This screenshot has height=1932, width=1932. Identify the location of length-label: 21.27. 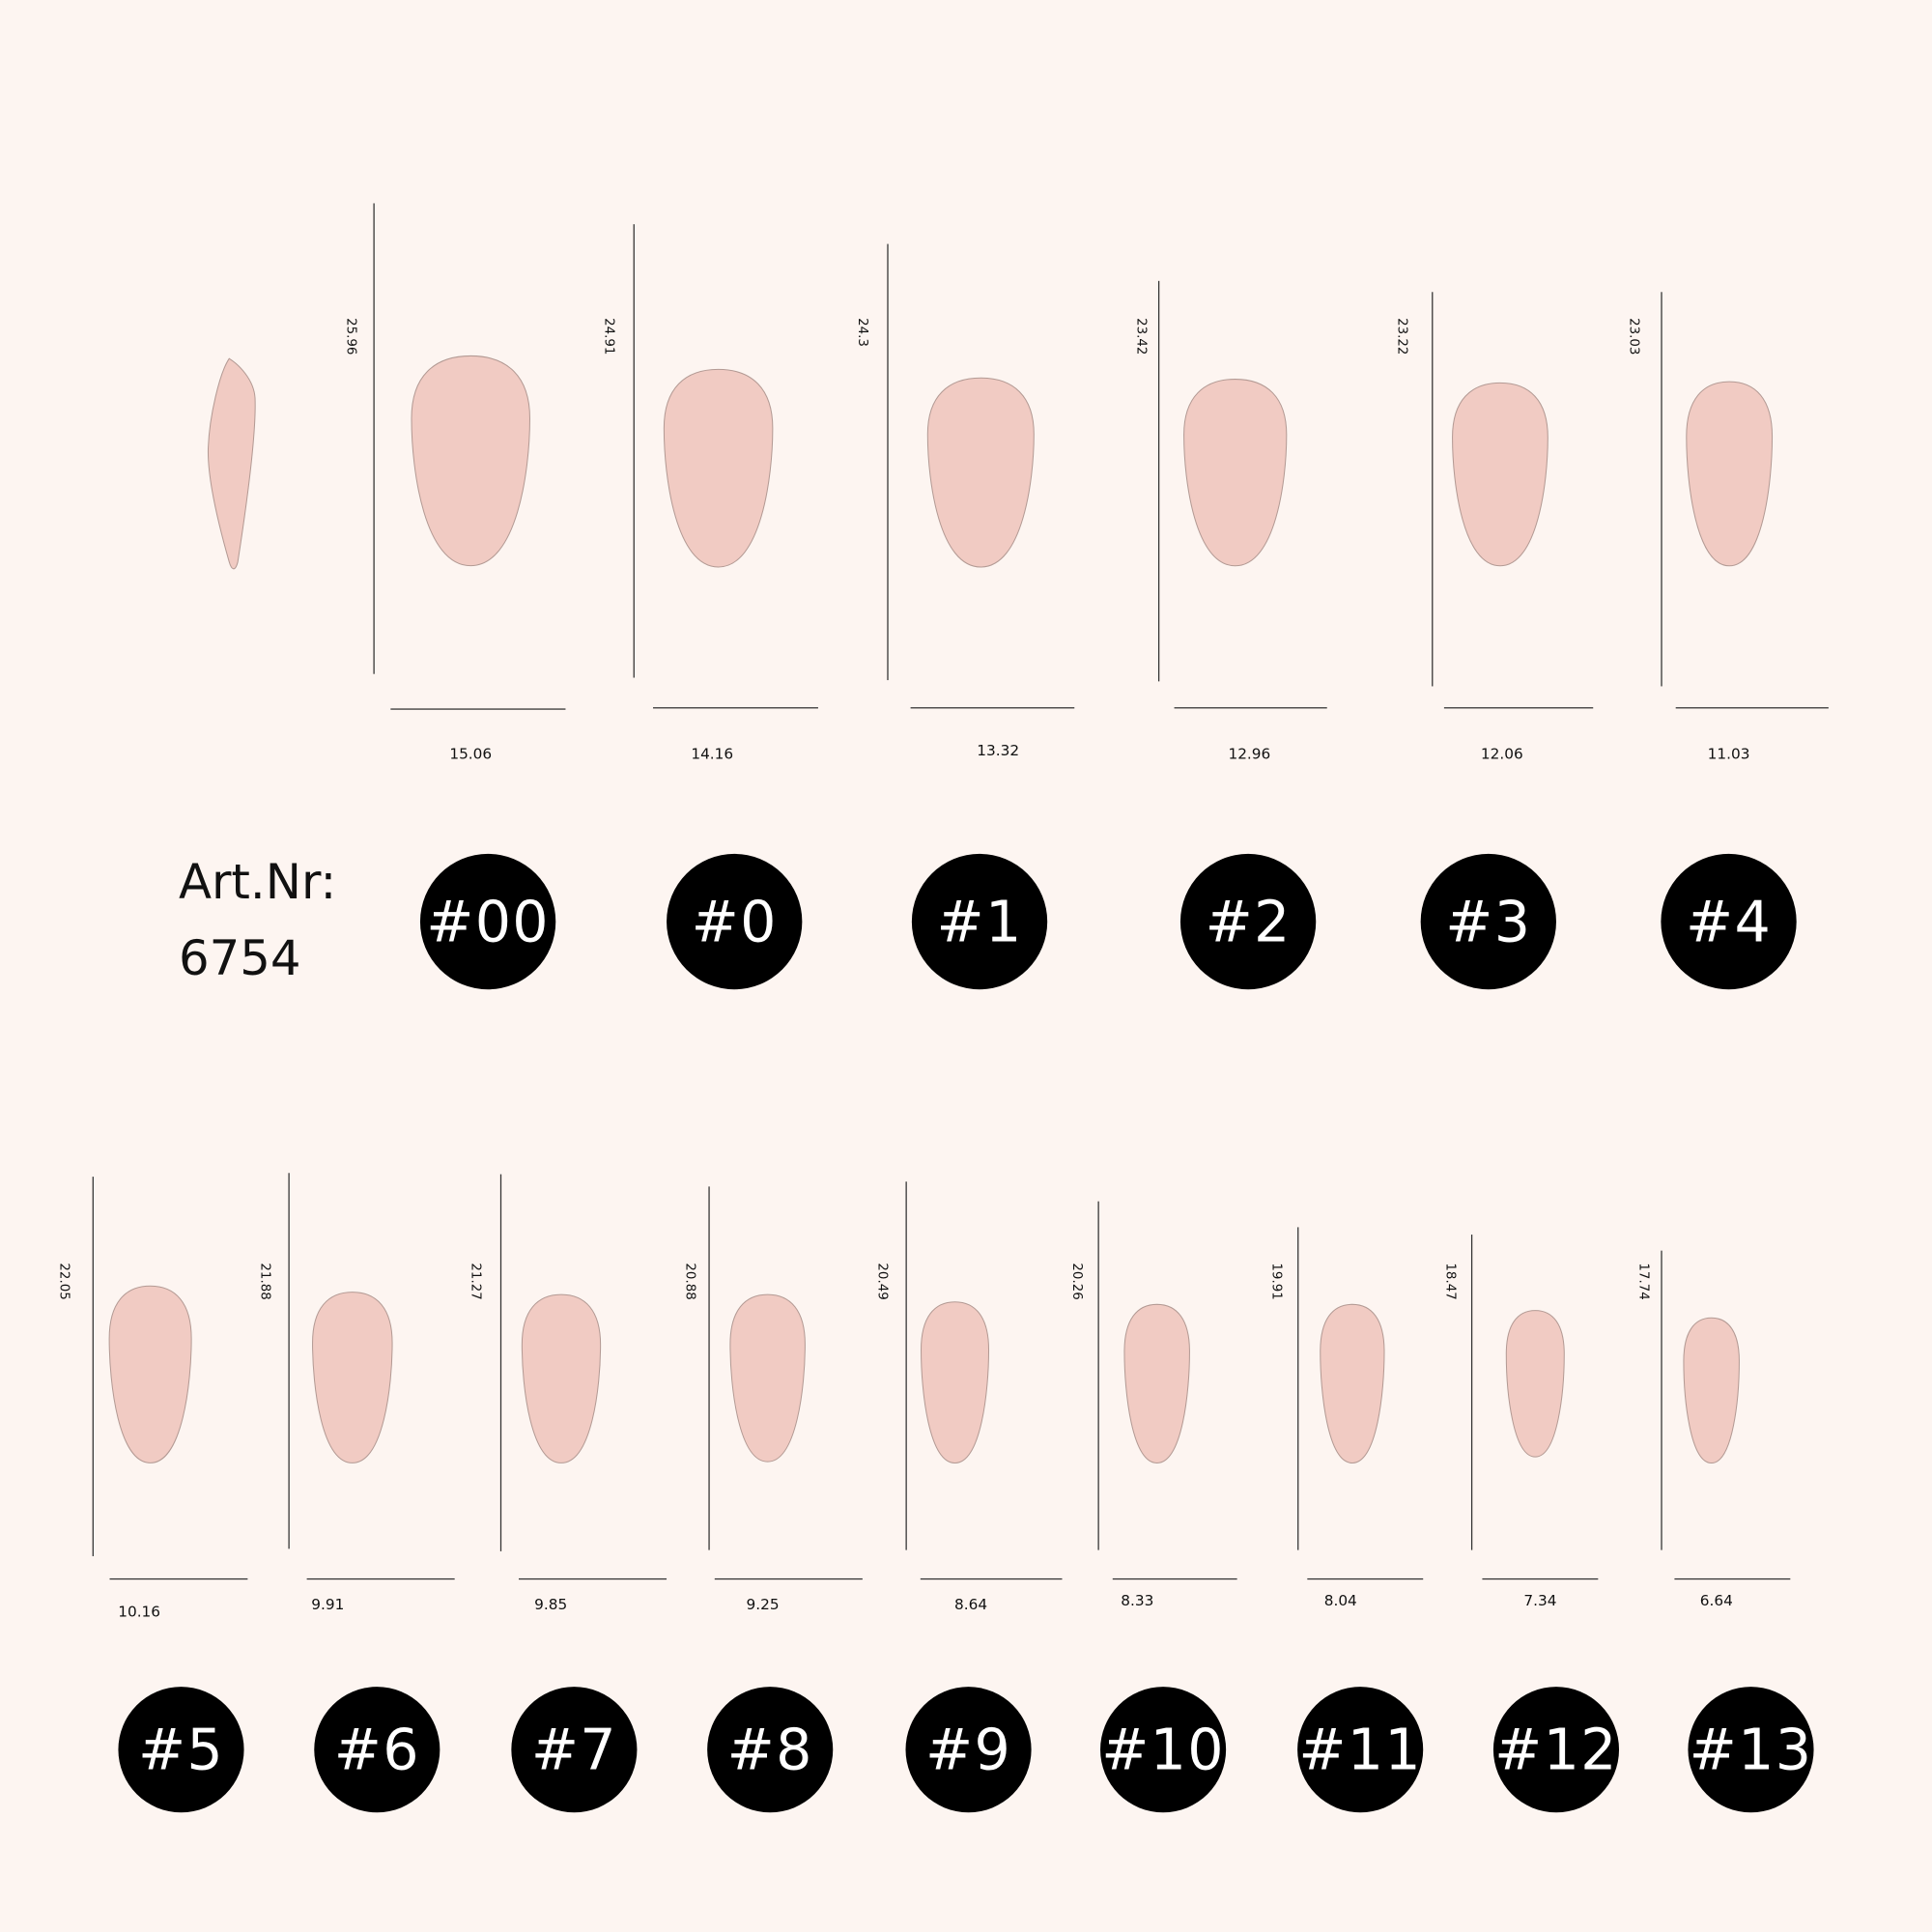
(475, 1281).